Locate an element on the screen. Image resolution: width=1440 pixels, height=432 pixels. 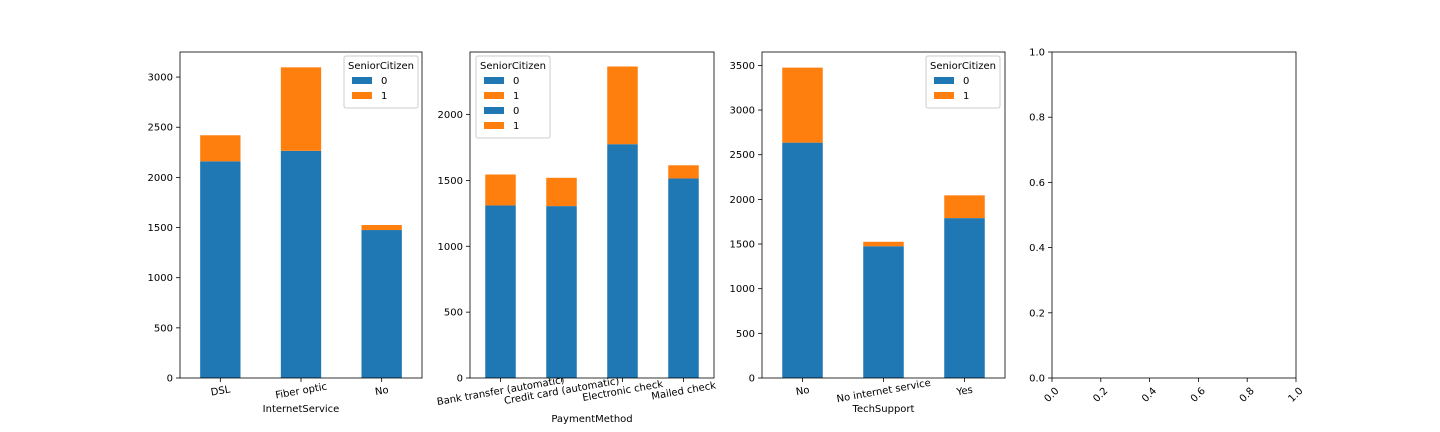
bar-2-3-s1 is located at coordinates (622, 105).